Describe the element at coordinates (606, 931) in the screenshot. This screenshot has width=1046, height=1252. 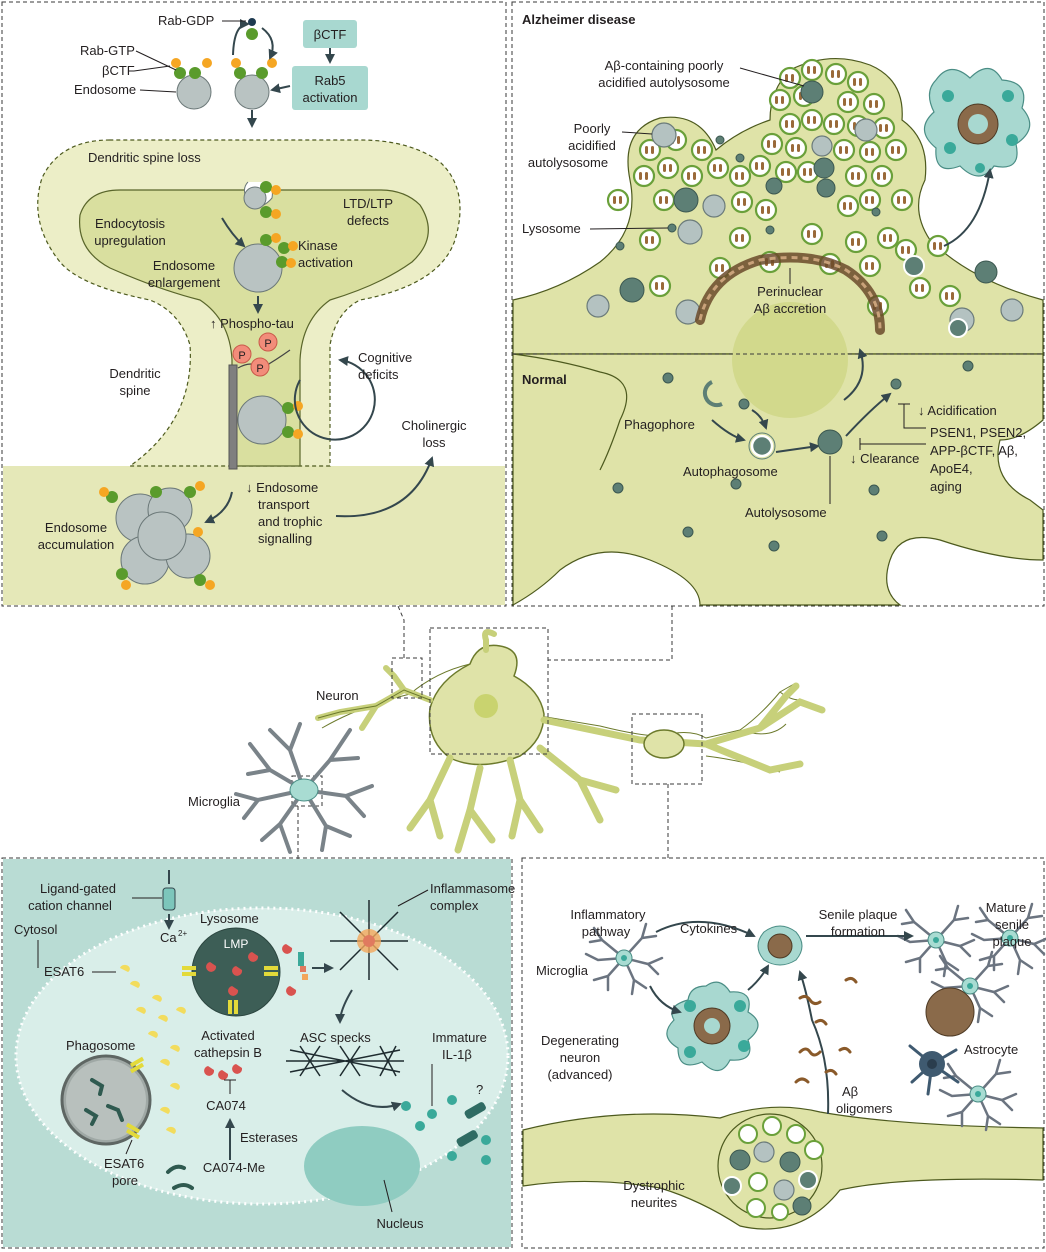
I see `inflammatory-label-2: pathway` at that location.